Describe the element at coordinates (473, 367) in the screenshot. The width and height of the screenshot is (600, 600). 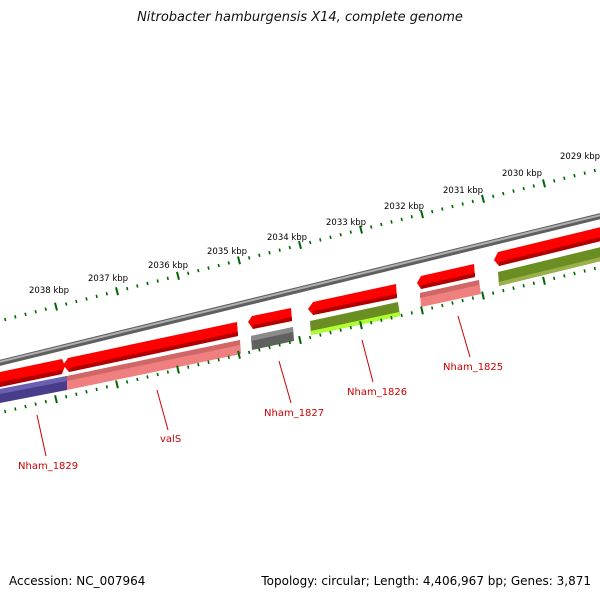
I see `gene-label-1825: Nham_1825` at that location.